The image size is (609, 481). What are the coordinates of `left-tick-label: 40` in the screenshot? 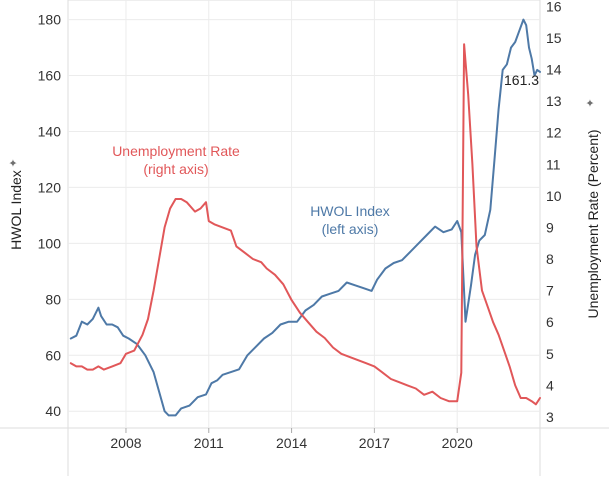 It's located at (53, 411).